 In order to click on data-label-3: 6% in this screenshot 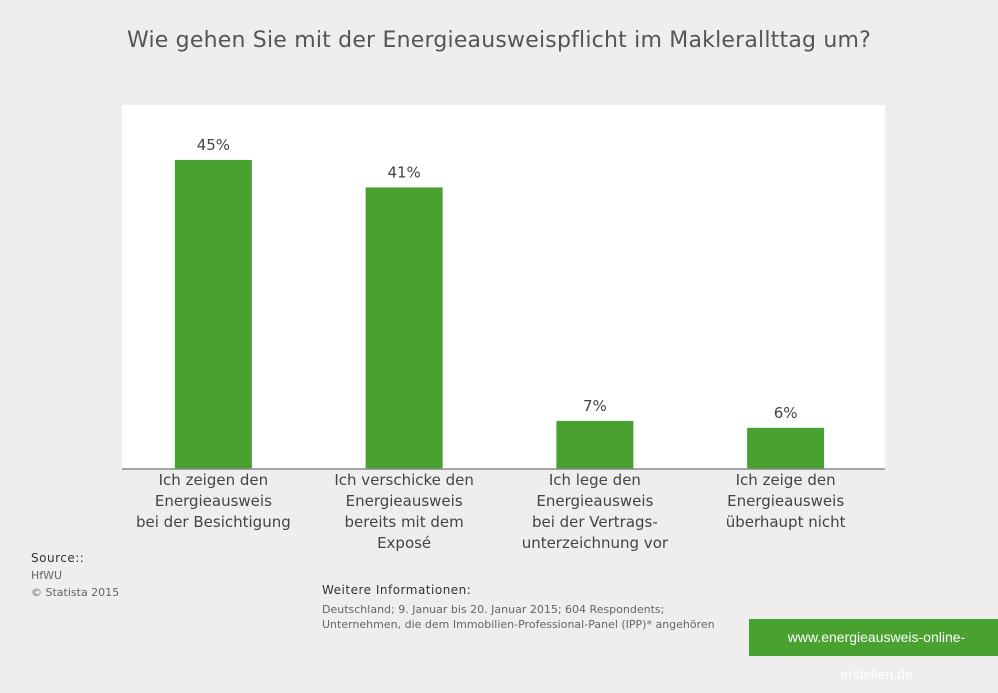, I will do `click(786, 413)`.